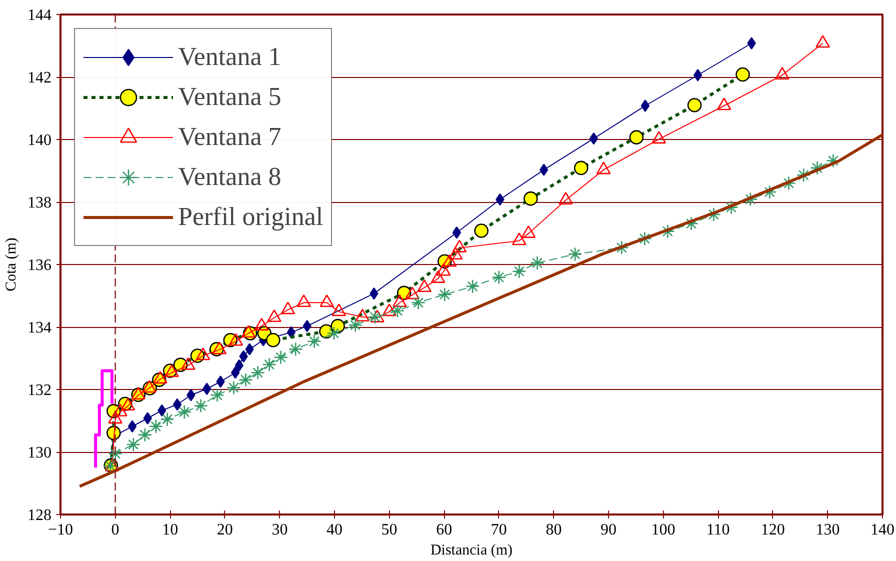 This screenshot has height=561, width=896. What do you see at coordinates (230, 97) in the screenshot?
I see `legend-label: Ventana 5` at bounding box center [230, 97].